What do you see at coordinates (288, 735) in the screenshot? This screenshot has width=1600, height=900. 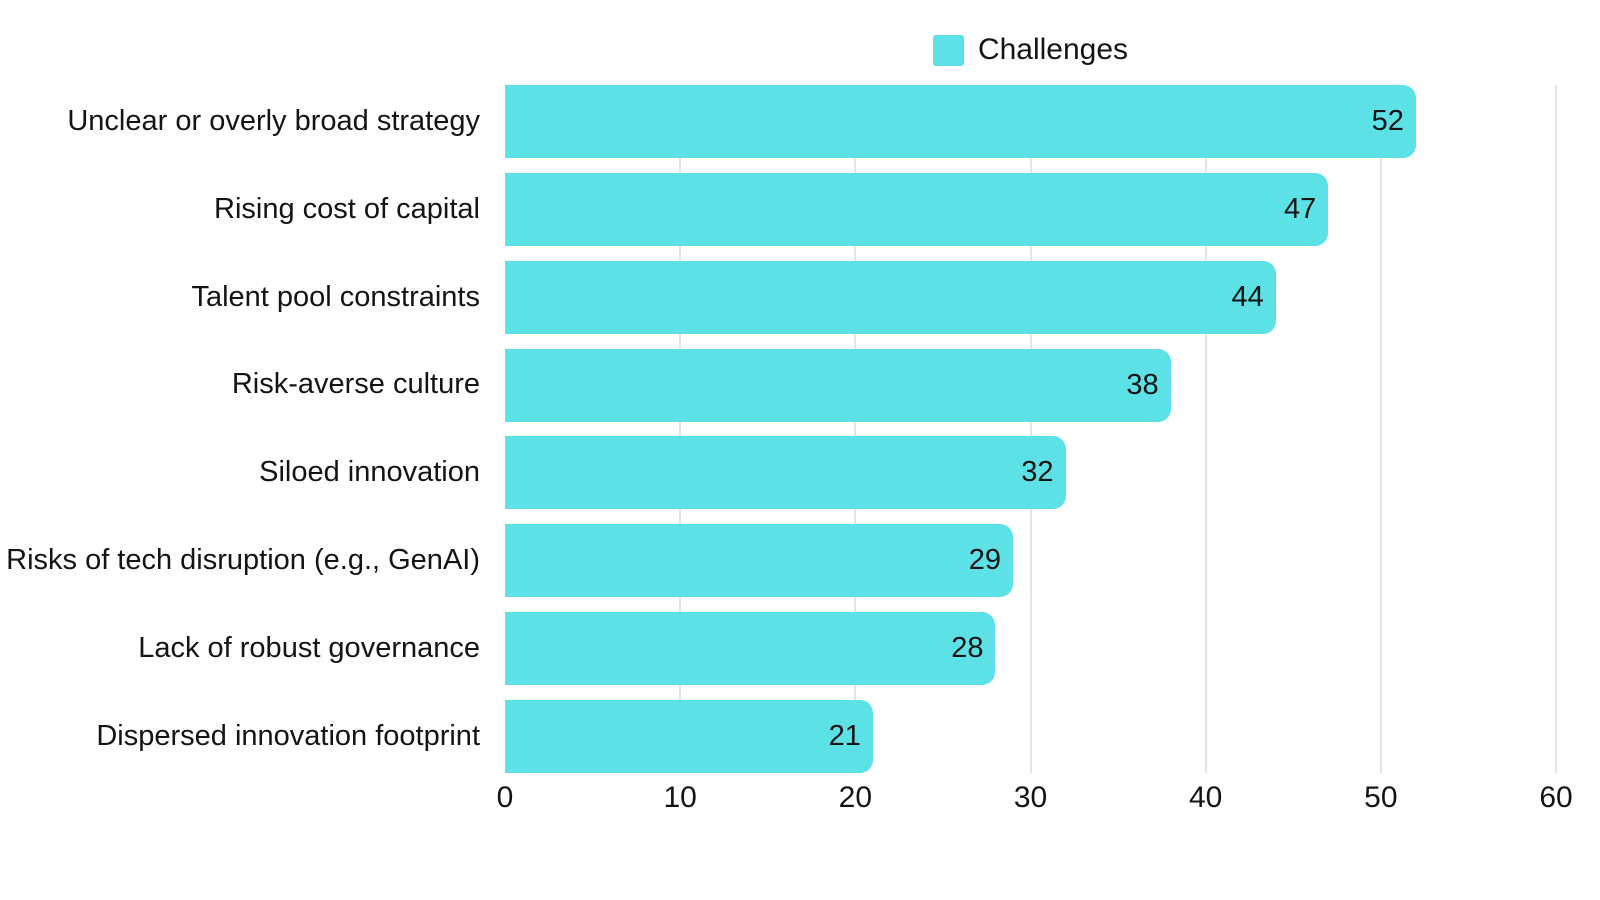 I see `category-label: Dispersed innovation footprint` at bounding box center [288, 735].